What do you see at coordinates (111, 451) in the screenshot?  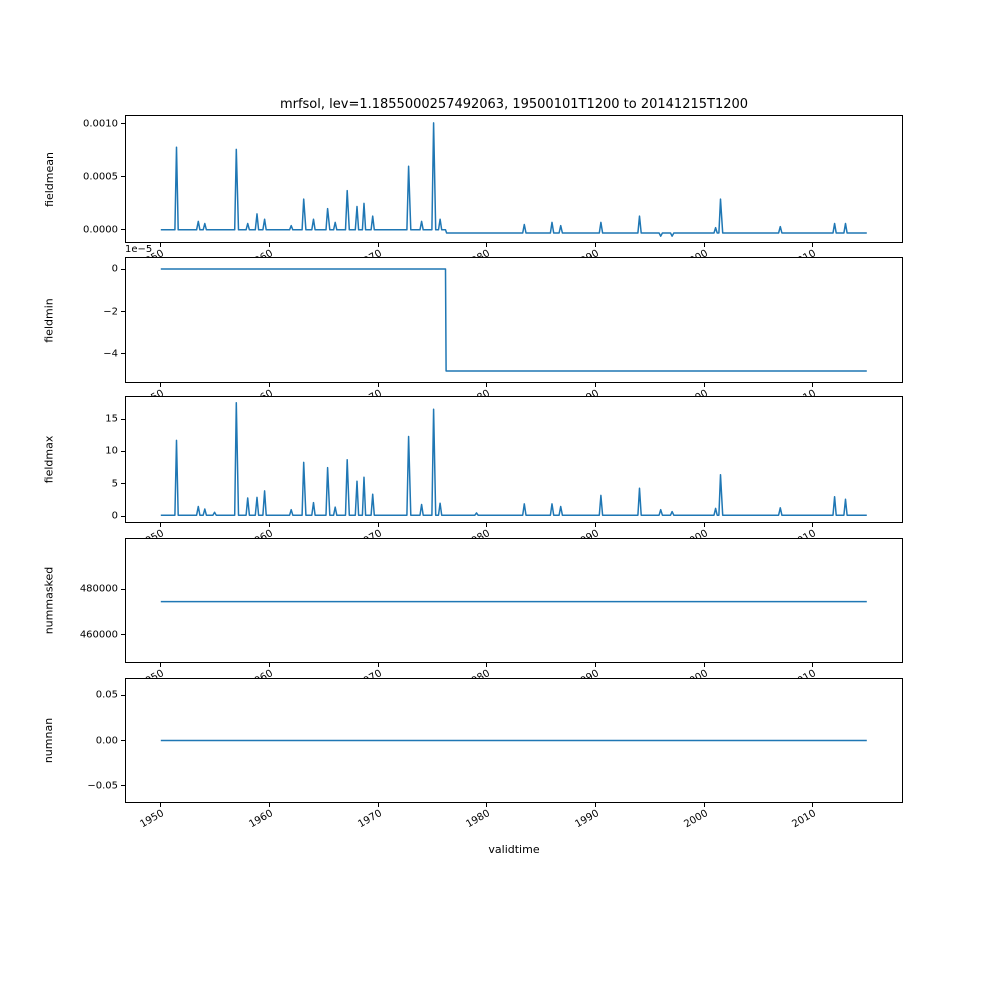 I see `y-tick-label: 10` at bounding box center [111, 451].